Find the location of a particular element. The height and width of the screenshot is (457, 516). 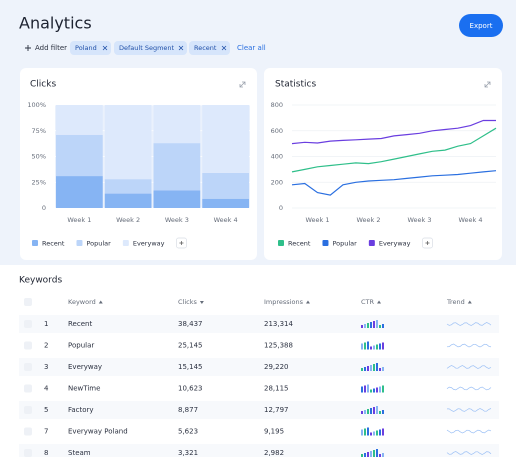

cell: 38,437 is located at coordinates (190, 324).